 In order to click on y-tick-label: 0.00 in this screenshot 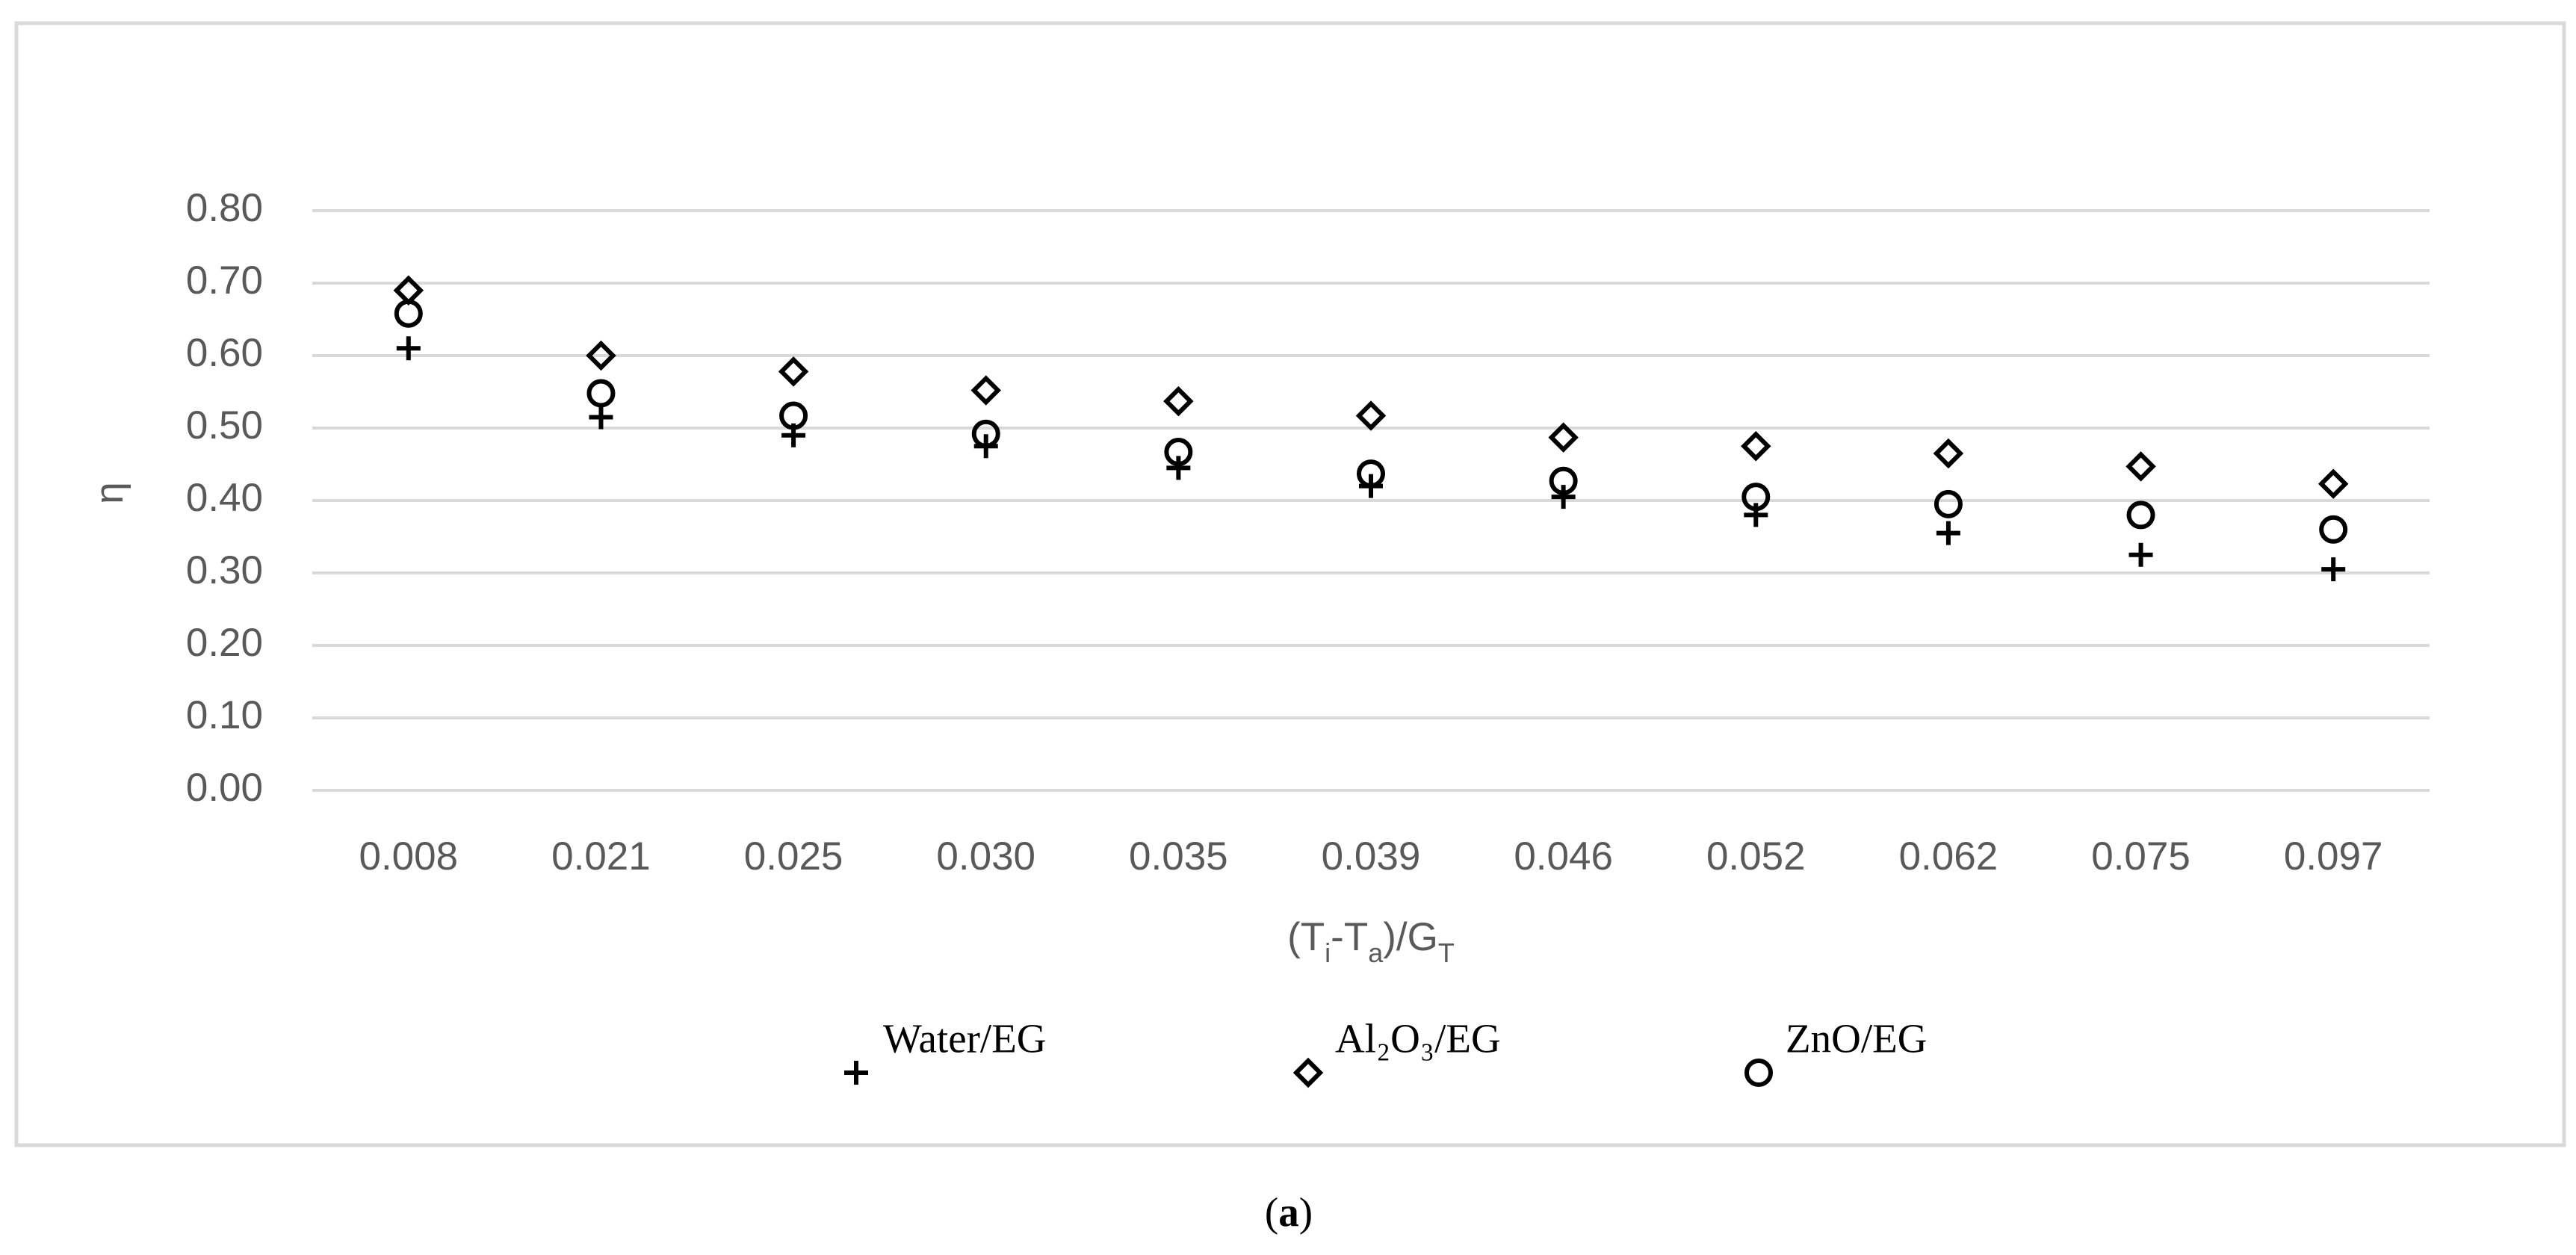, I will do `click(224, 788)`.